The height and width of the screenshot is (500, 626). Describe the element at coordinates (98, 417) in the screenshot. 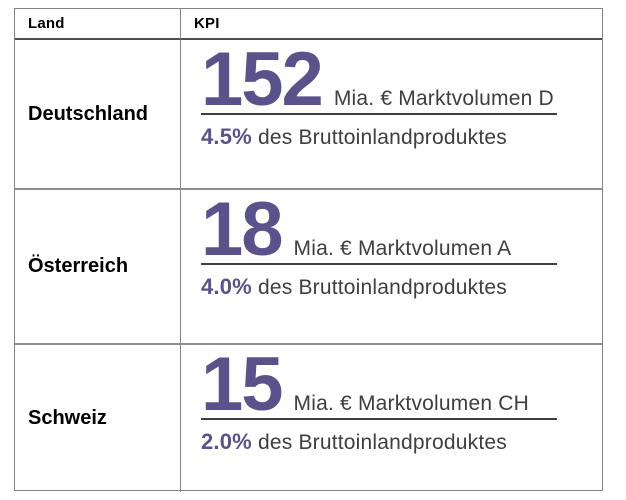

I see `country-label-schweiz: Schweiz` at that location.